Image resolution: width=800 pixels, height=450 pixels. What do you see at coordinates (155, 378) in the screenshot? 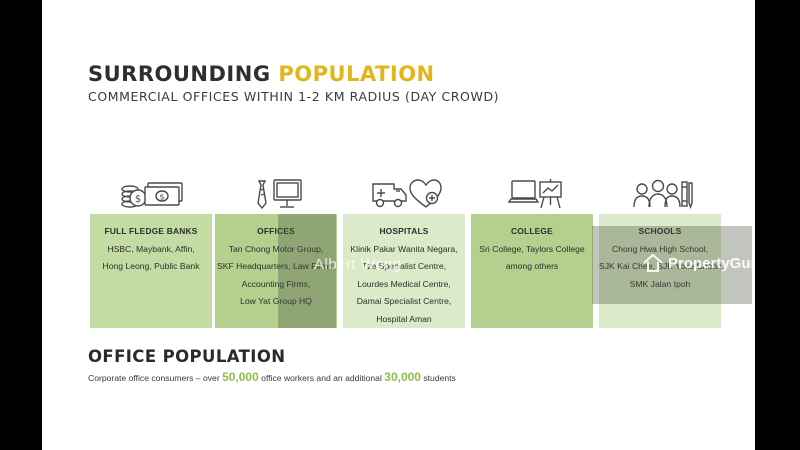
I see `desc-text: Corporate office consumers – over` at bounding box center [155, 378].